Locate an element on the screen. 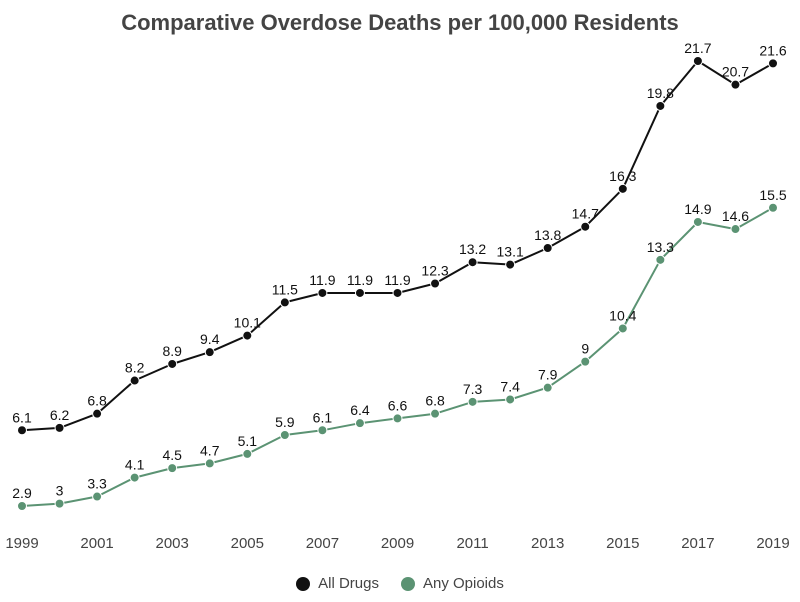 The image size is (800, 602). data-label-any-opioids: 14.9 is located at coordinates (697, 209).